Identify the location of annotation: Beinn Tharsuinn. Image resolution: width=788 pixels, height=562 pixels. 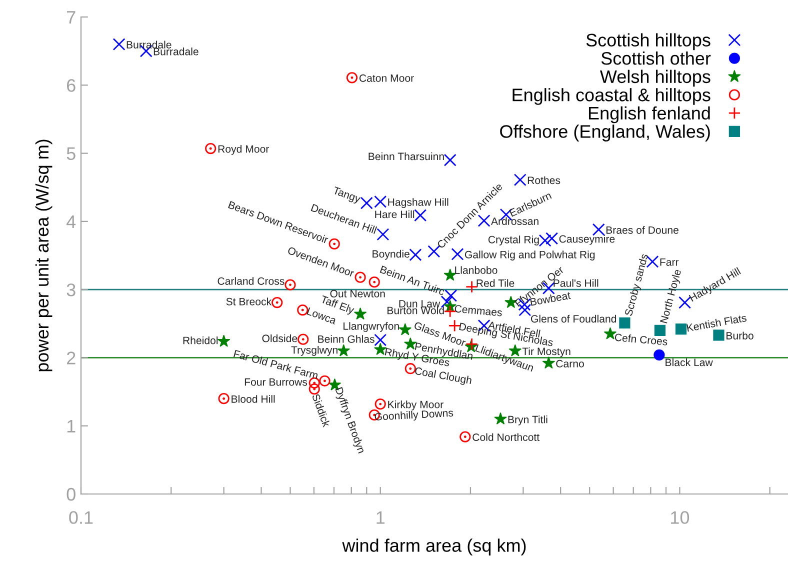
(406, 156).